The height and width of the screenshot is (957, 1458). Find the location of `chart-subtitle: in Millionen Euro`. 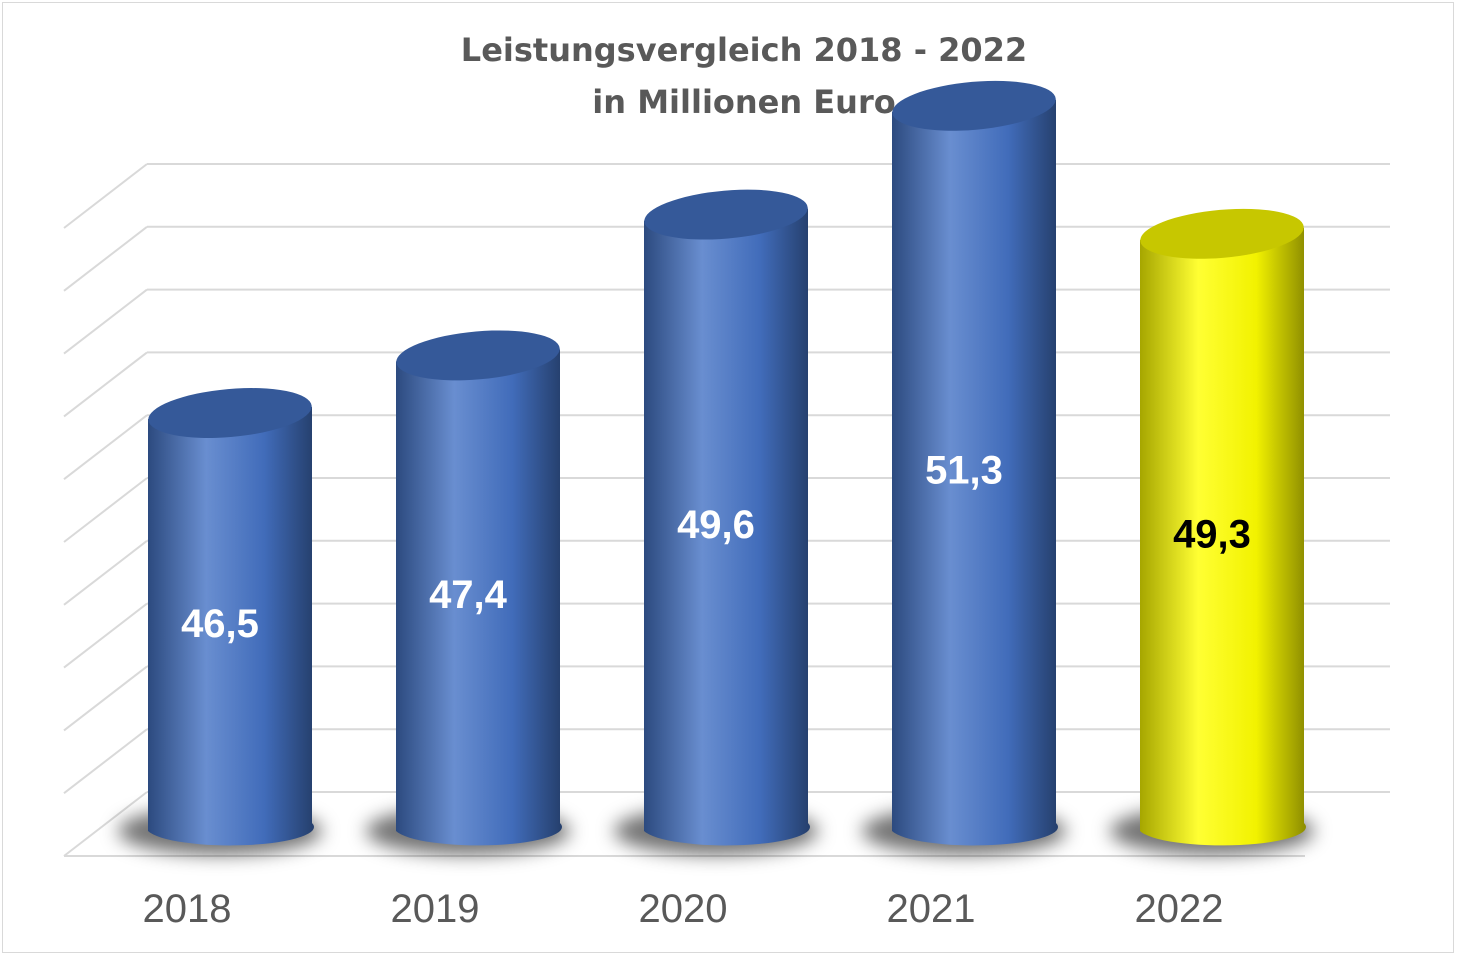

chart-subtitle: in Millionen Euro is located at coordinates (744, 102).